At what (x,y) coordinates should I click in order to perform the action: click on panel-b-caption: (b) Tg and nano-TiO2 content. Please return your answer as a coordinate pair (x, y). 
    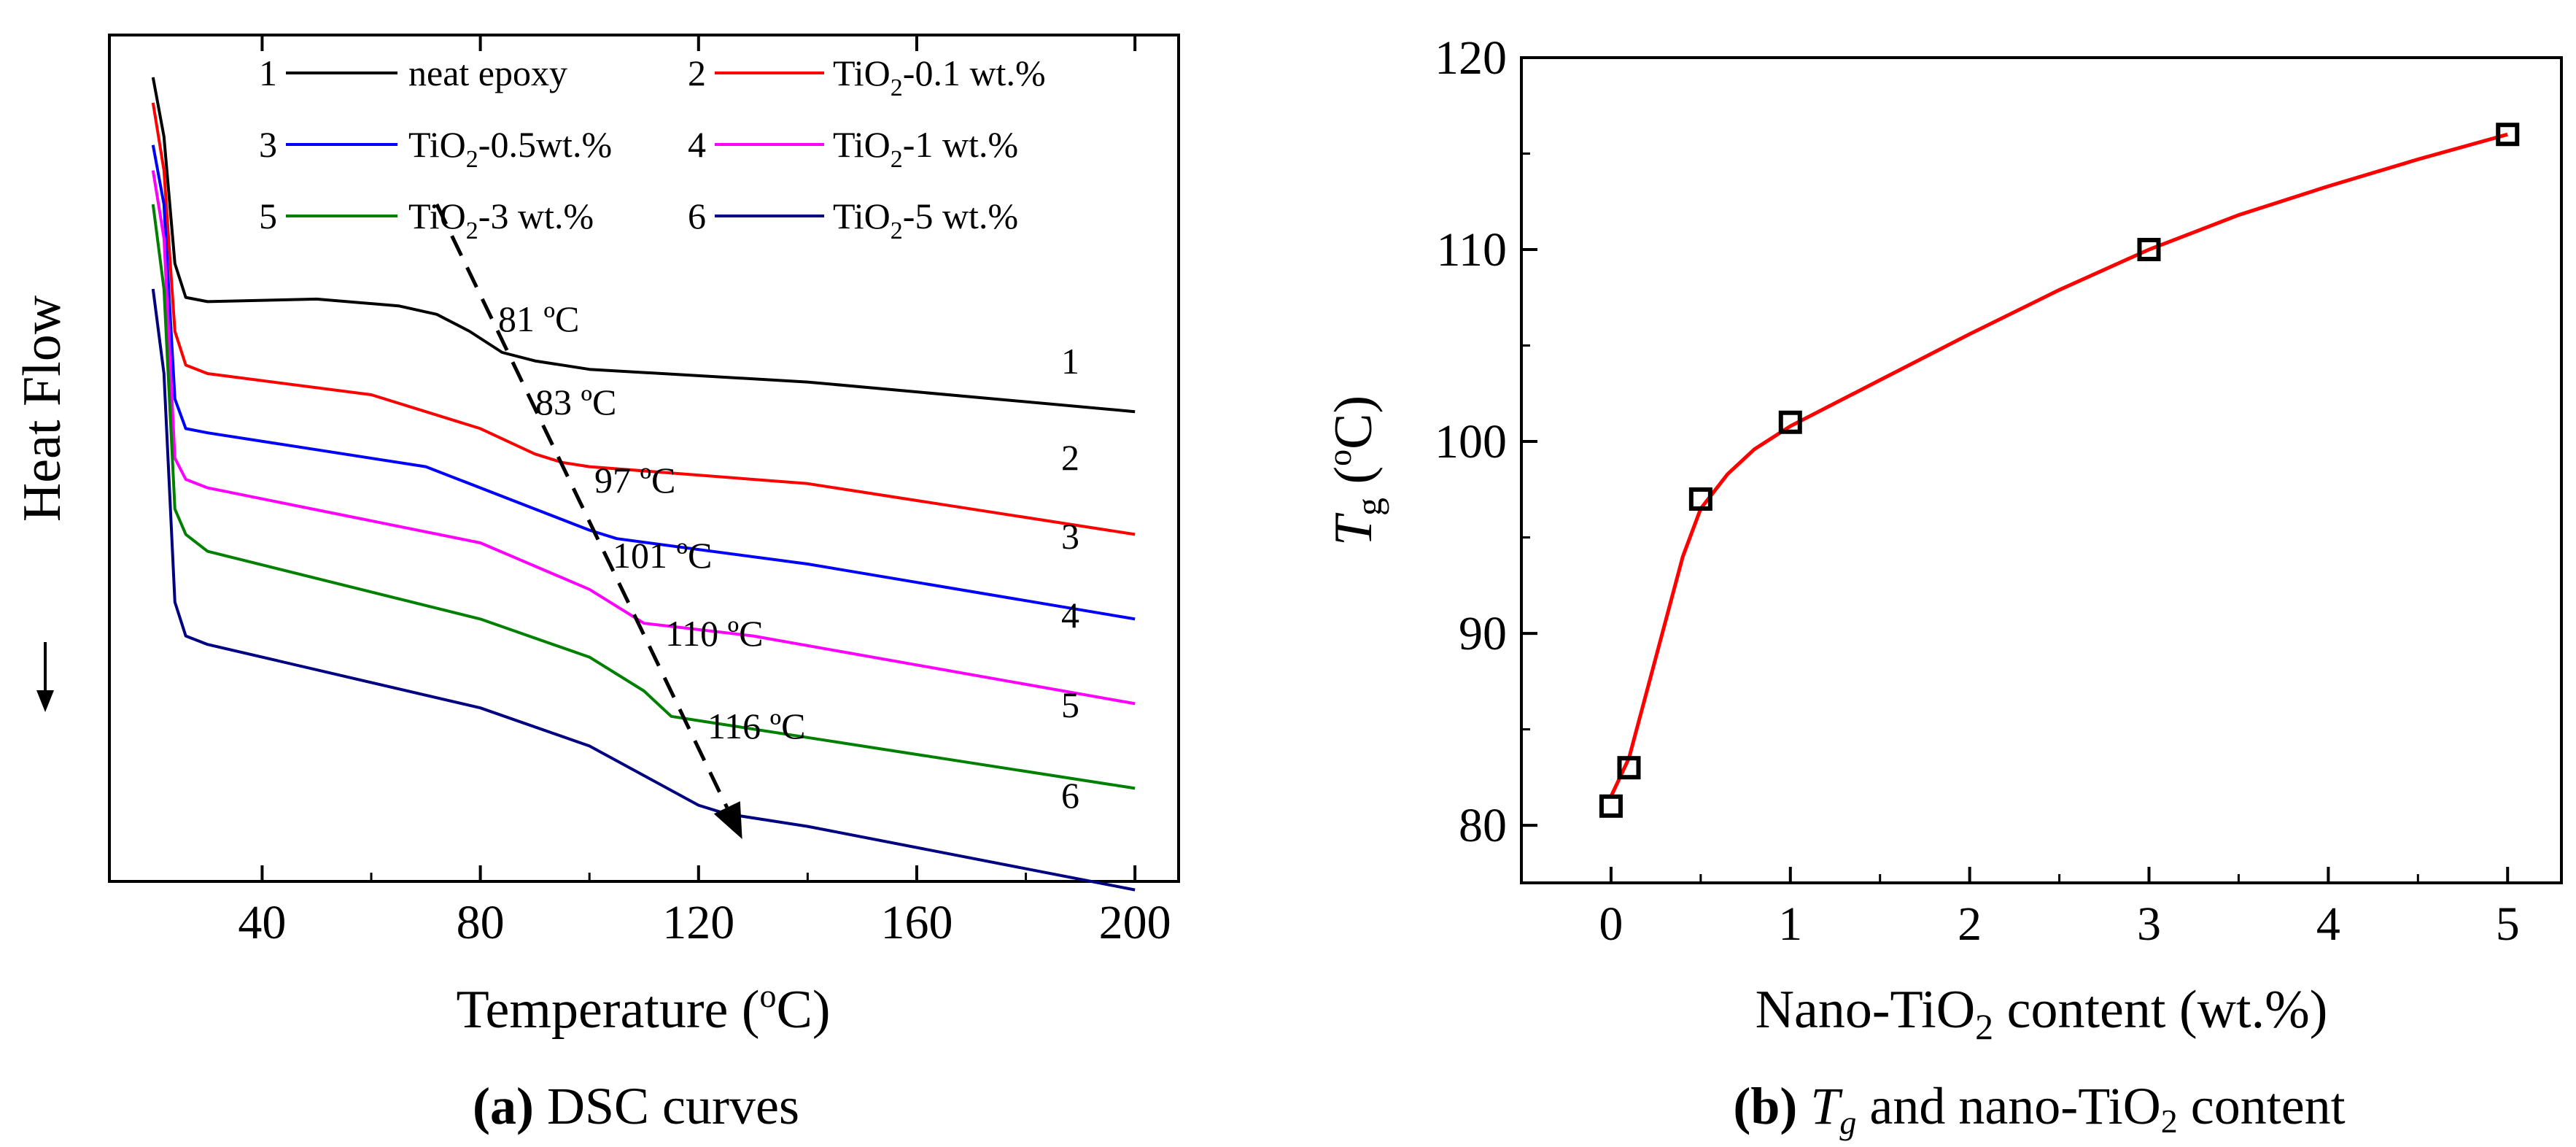
    Looking at the image, I should click on (2039, 1109).